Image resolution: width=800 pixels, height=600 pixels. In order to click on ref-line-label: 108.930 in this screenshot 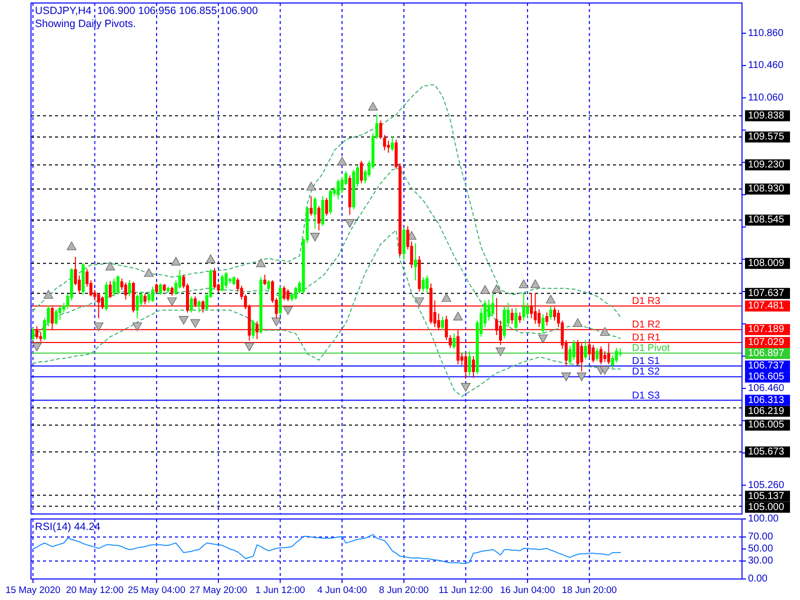, I will do `click(766, 189)`.